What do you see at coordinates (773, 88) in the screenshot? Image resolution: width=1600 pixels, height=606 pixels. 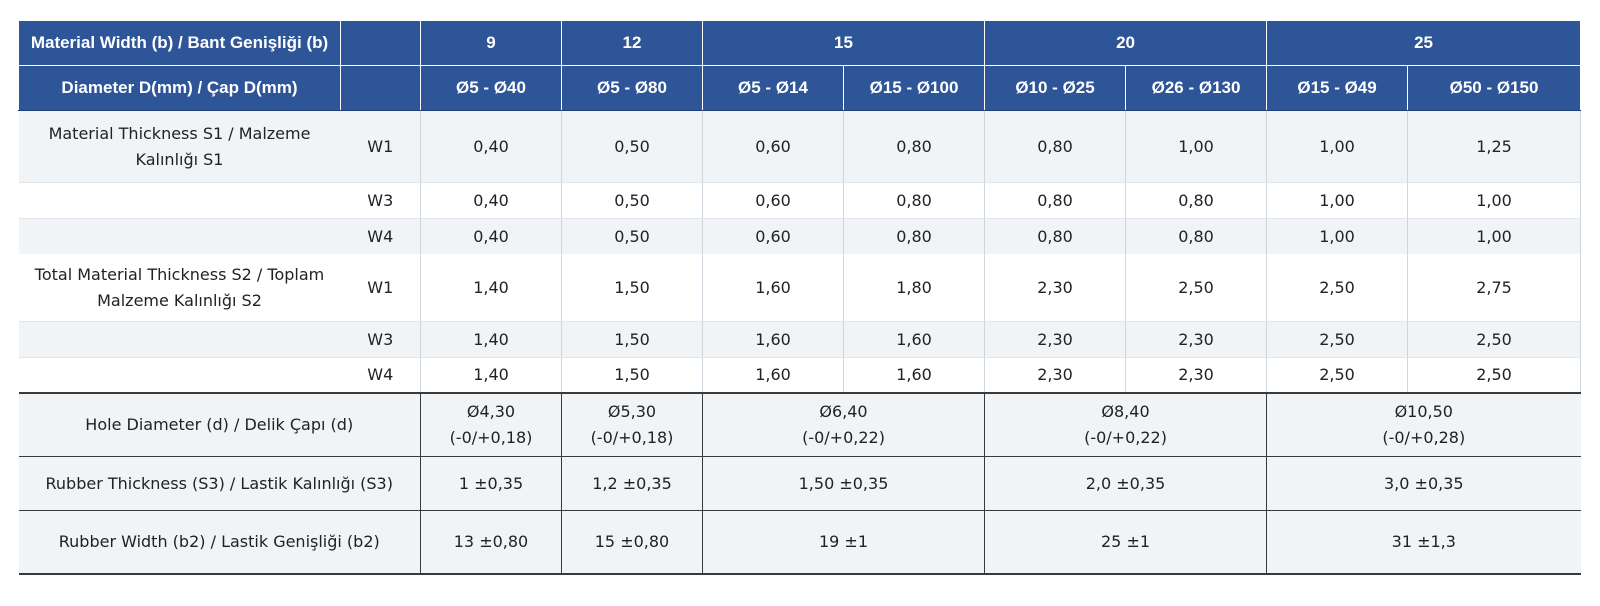 I see `diameter-range: Ø5 - Ø14` at bounding box center [773, 88].